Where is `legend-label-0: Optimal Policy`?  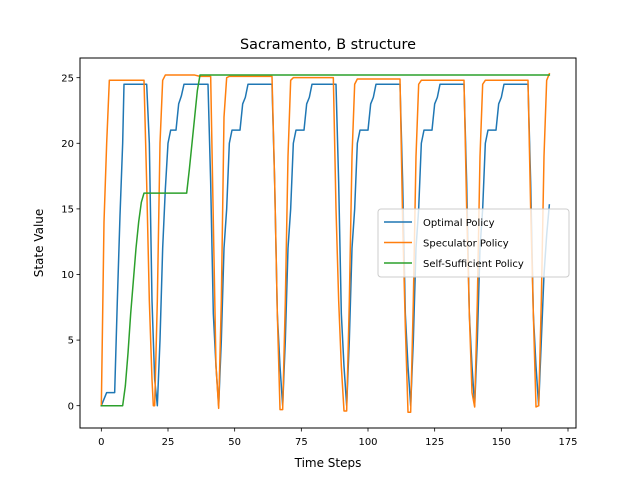 legend-label-0: Optimal Policy is located at coordinates (459, 223).